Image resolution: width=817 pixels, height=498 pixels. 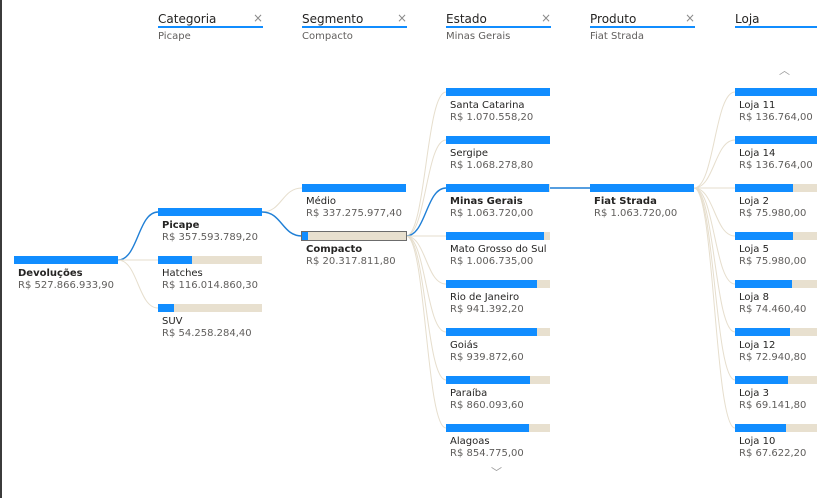 I want to click on tree-node-minas-gerais: Minas Gerais R$ 1.063.720,00, so click(x=498, y=204).